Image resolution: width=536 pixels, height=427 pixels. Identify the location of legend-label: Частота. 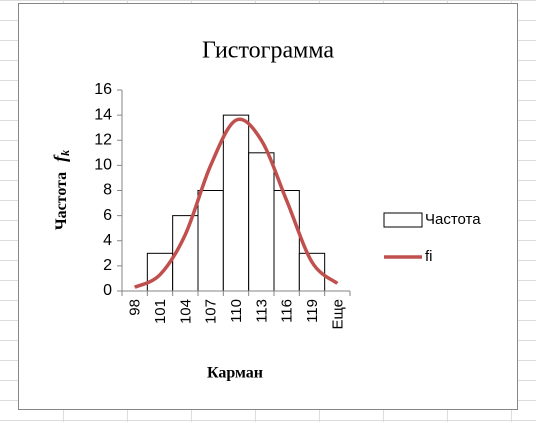
(453, 219).